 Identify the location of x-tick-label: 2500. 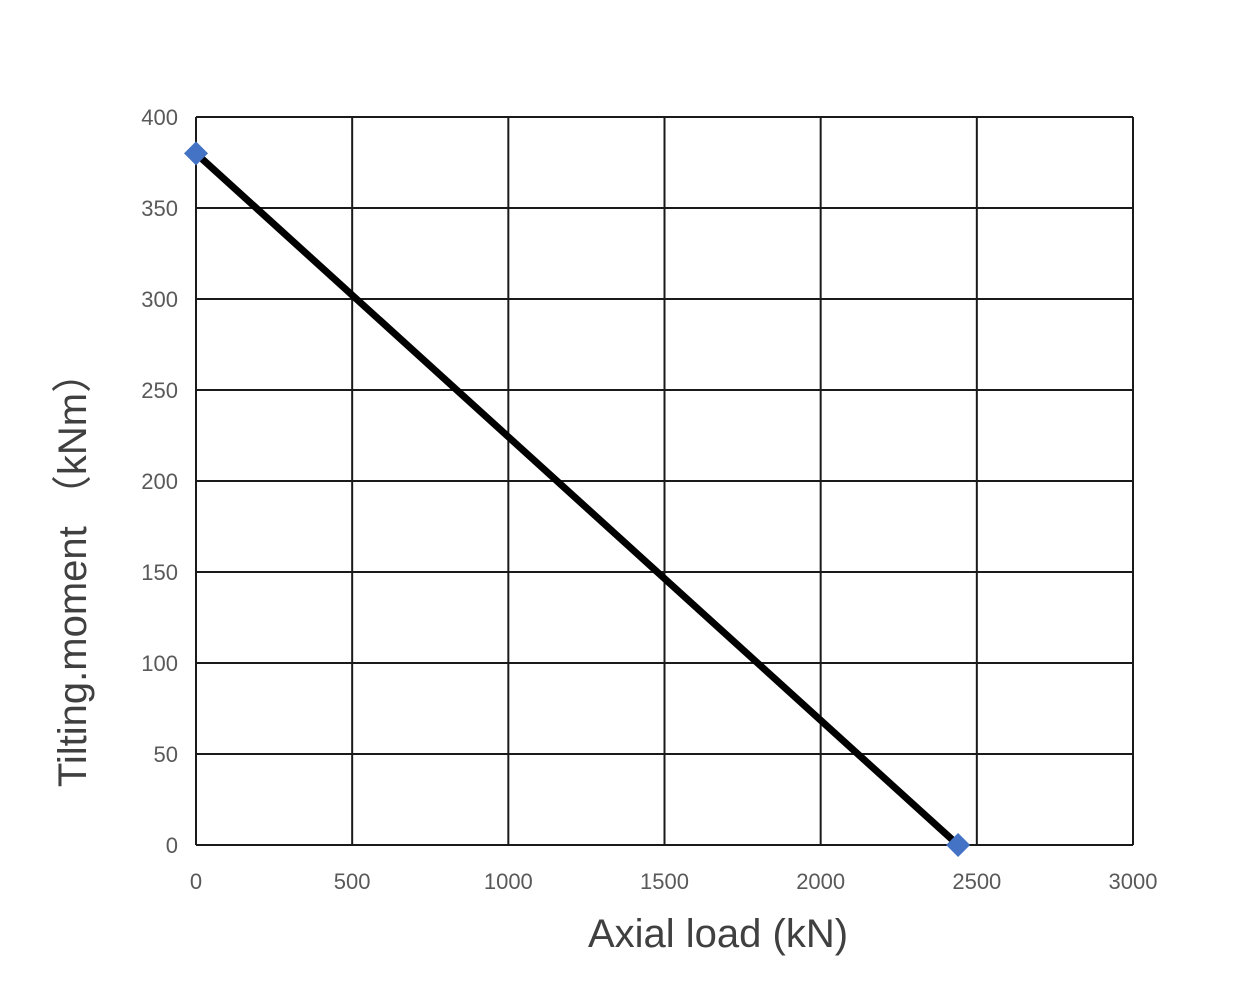
(976, 881).